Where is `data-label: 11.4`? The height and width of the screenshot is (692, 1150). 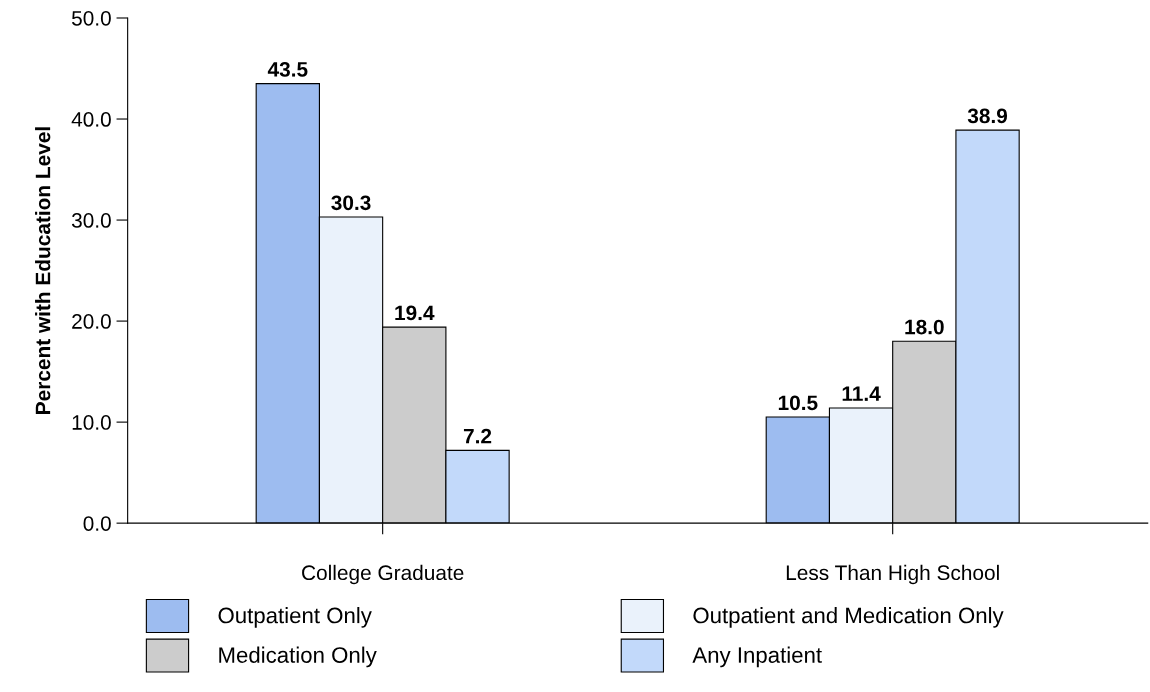
data-label: 11.4 is located at coordinates (861, 393).